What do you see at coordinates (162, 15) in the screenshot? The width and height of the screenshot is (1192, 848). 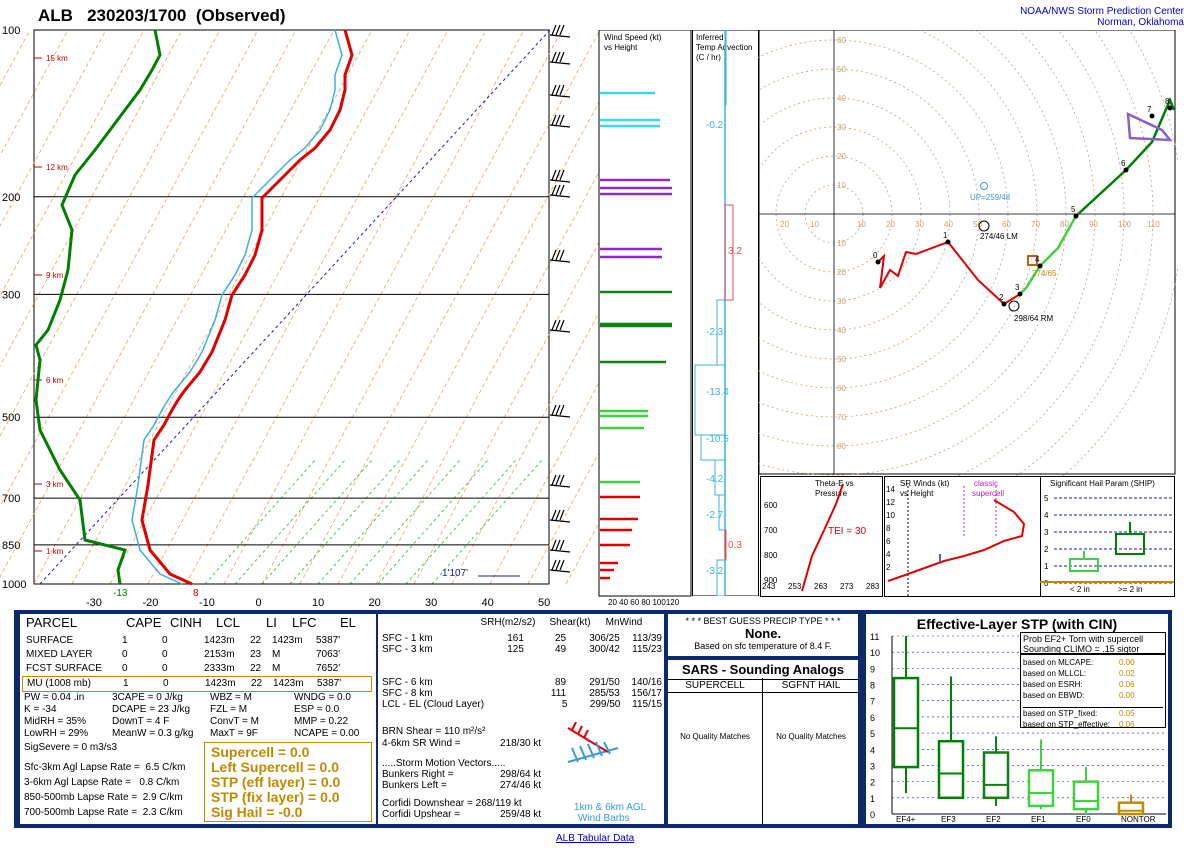 I see `page-title: ALB 230203/1700 (Observed)` at bounding box center [162, 15].